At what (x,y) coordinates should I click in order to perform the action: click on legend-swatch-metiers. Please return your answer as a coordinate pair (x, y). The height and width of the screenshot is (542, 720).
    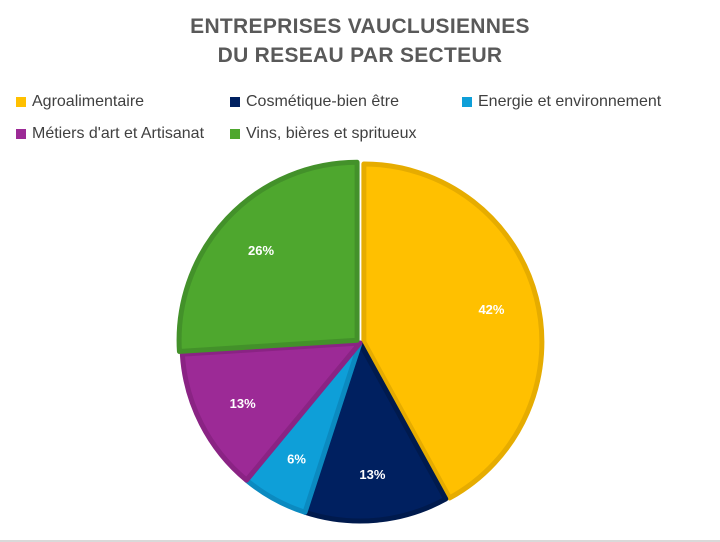
    Looking at the image, I should click on (21, 134).